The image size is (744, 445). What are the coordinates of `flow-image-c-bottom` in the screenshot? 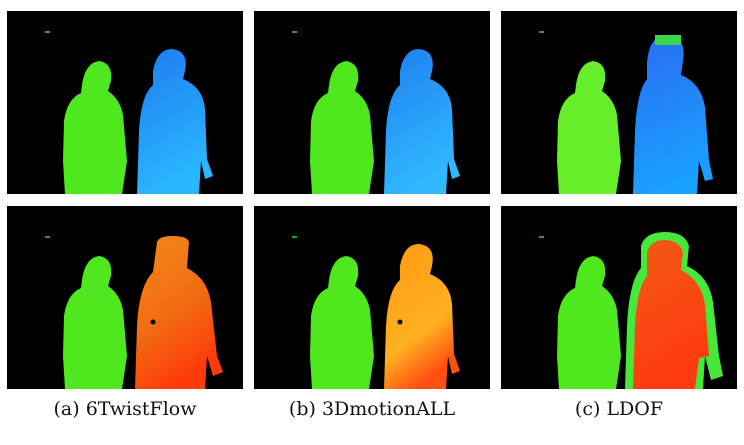 It's located at (619, 297).